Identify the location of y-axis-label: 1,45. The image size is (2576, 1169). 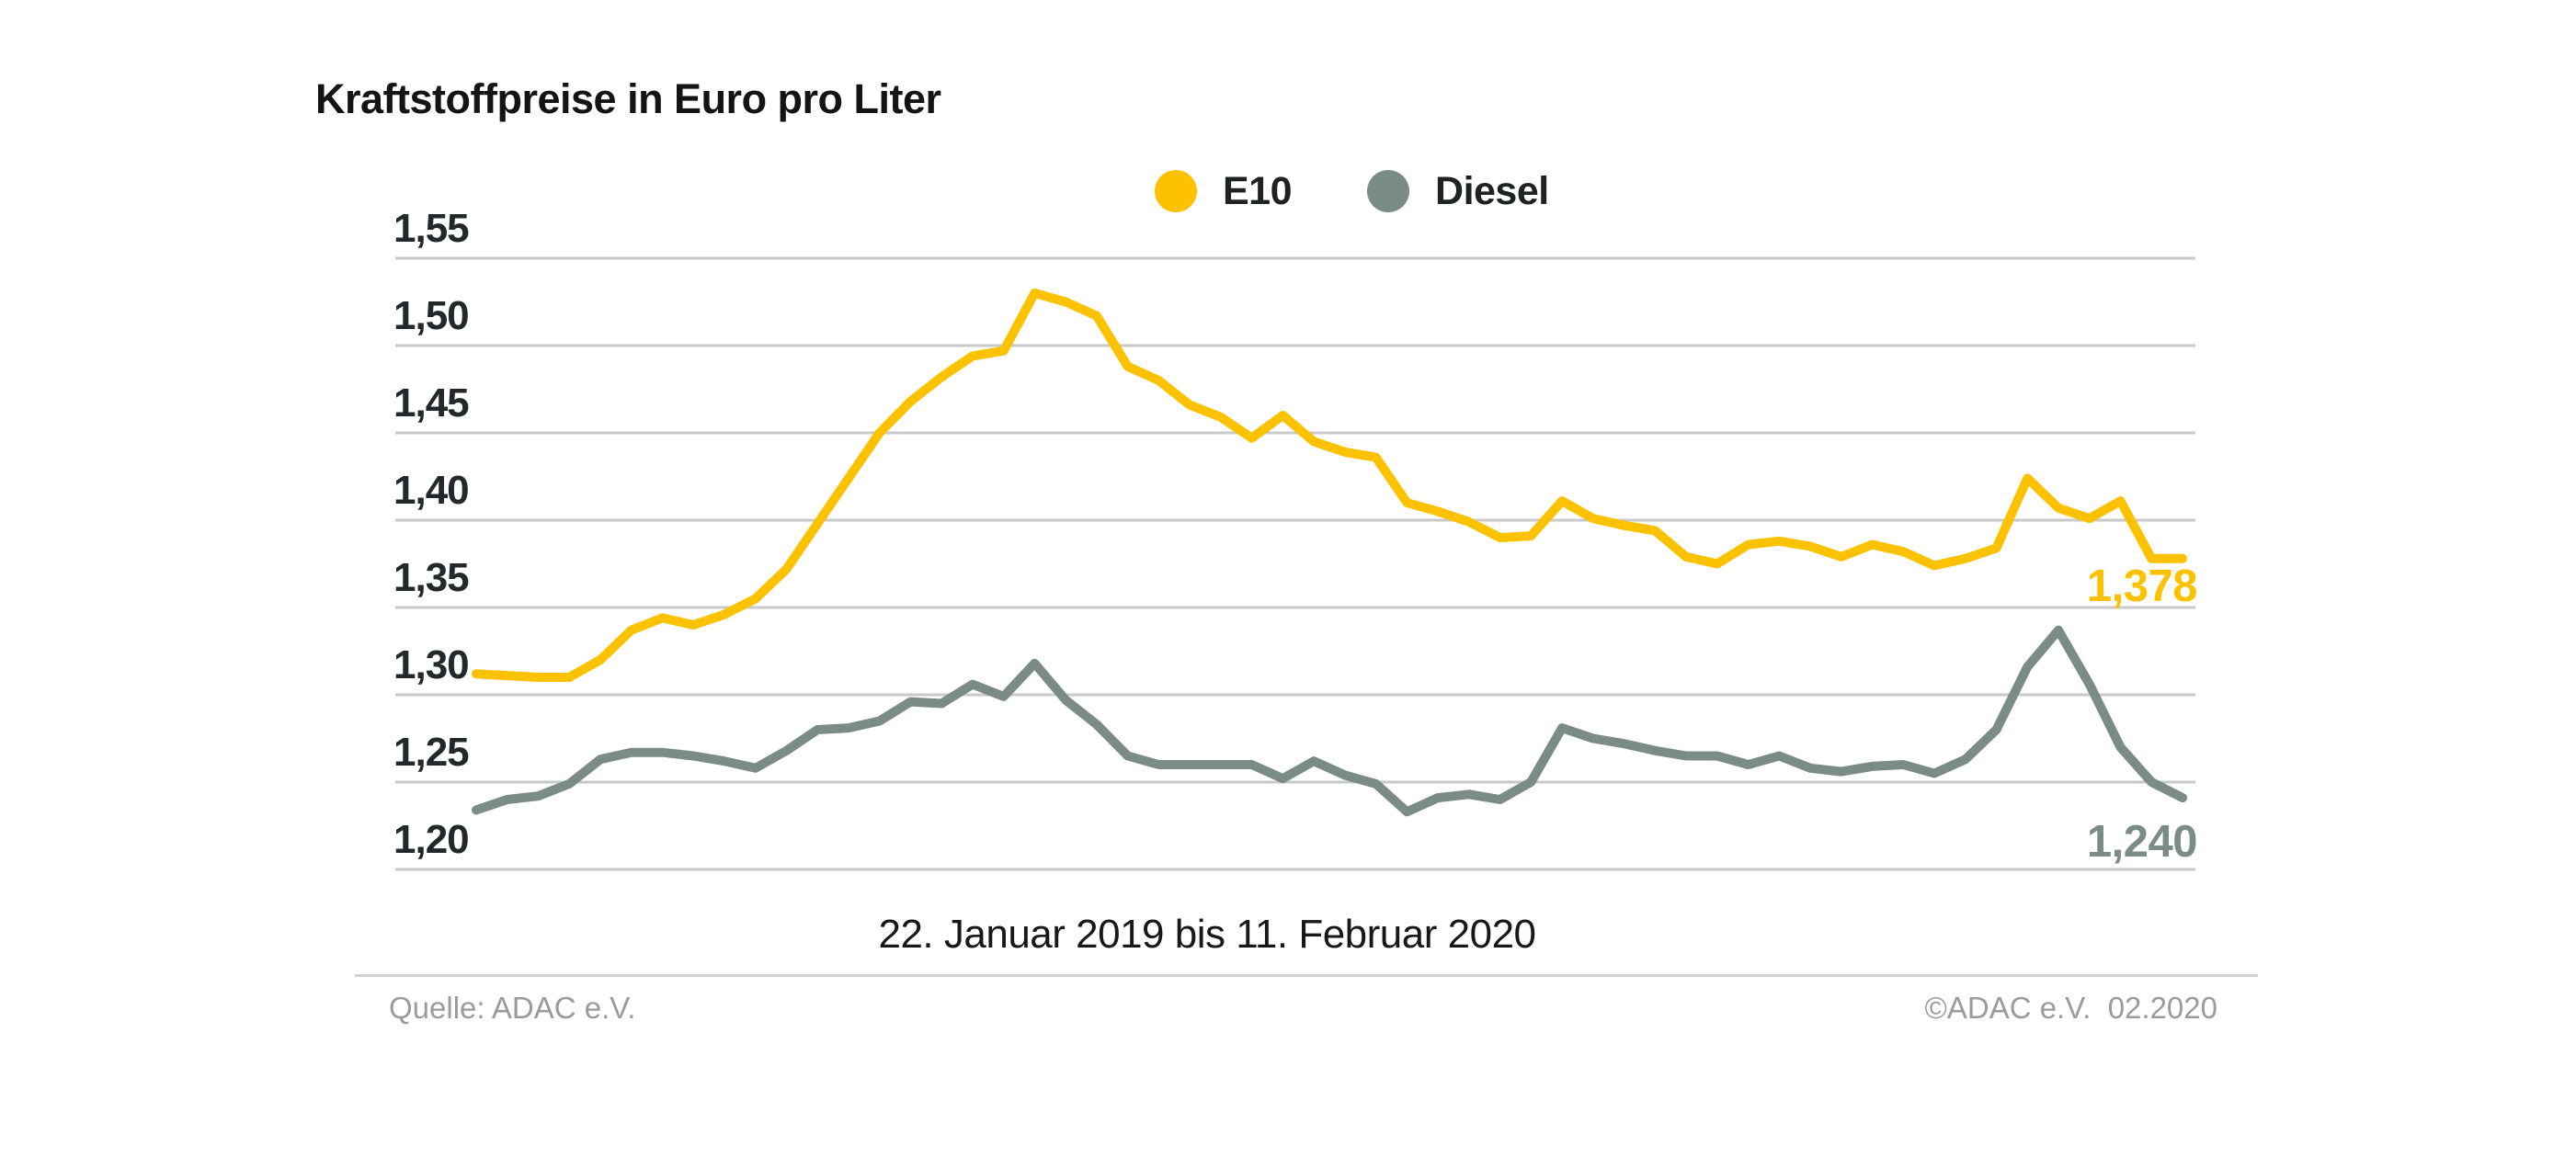
(431, 403).